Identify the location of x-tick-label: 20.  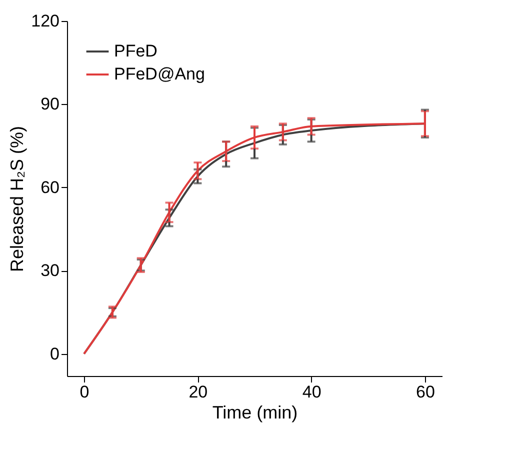
(198, 392).